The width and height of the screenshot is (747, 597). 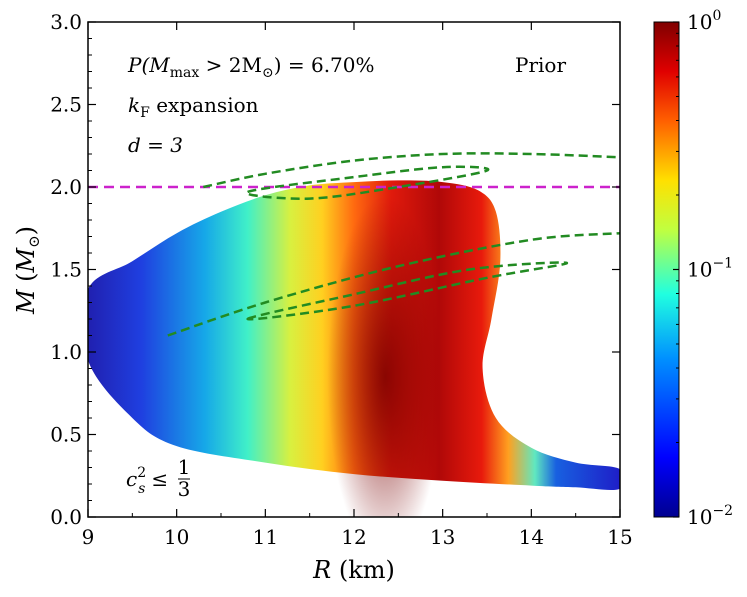 What do you see at coordinates (531, 537) in the screenshot?
I see `x-tick-label: 14` at bounding box center [531, 537].